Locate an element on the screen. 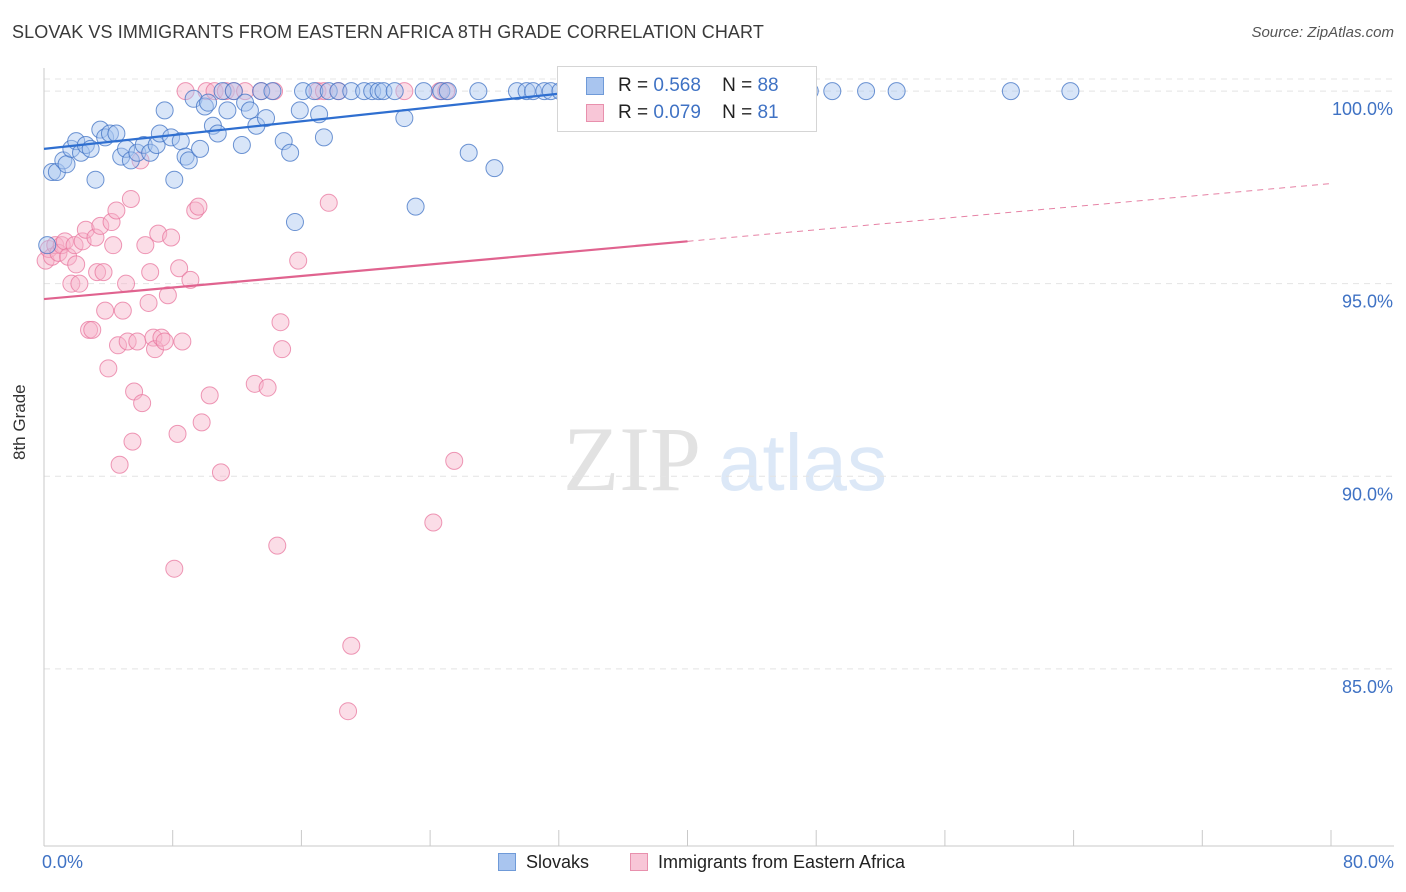  bottom-legend-label-slovaks: Slovaks is located at coordinates (558, 862).